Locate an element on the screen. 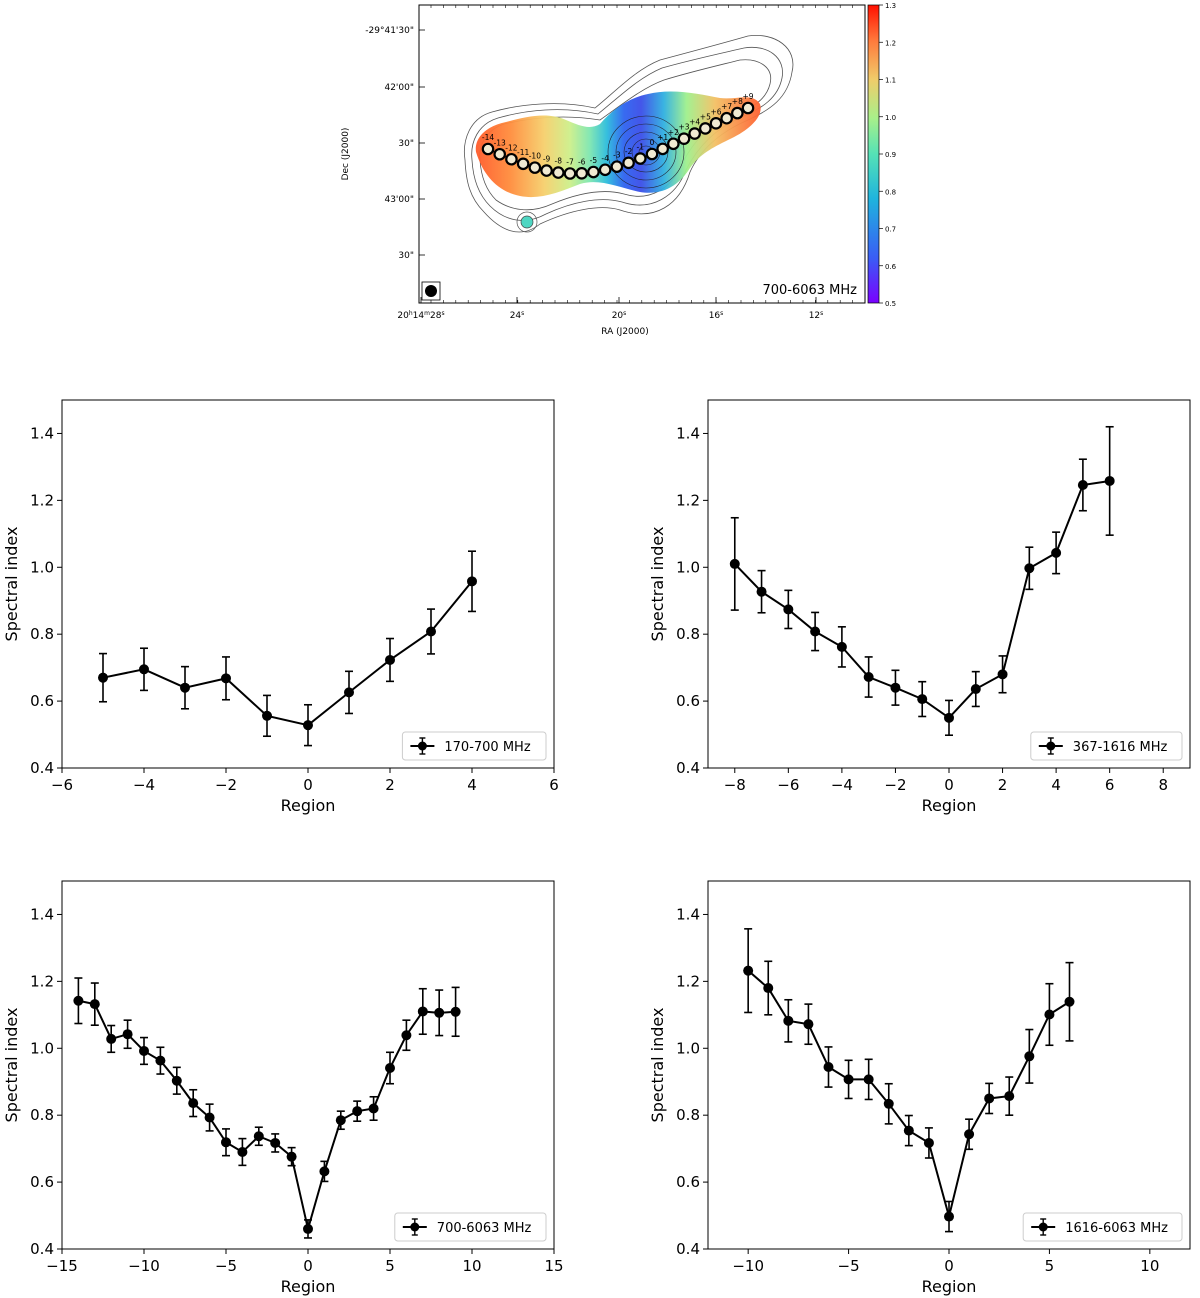 Image resolution: width=1200 pixels, height=1298 pixels. region-label: -11 is located at coordinates (523, 152).